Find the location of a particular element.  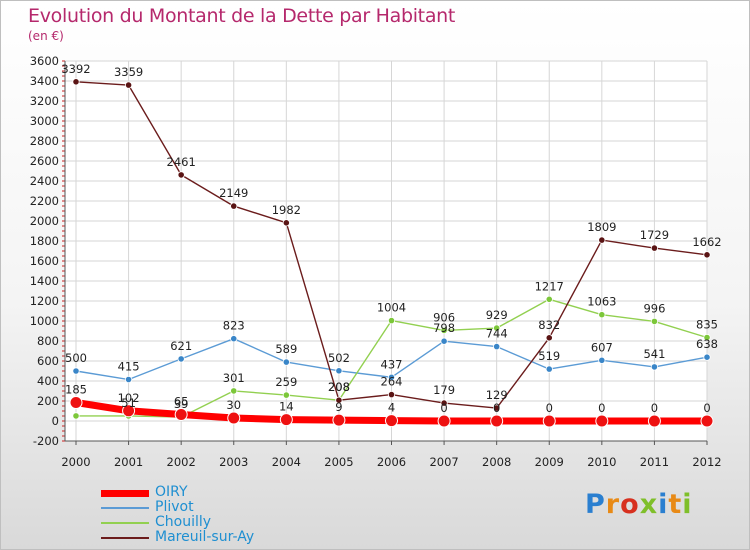

legend-item: Mareuil-sur-Ay is located at coordinates (201, 537).